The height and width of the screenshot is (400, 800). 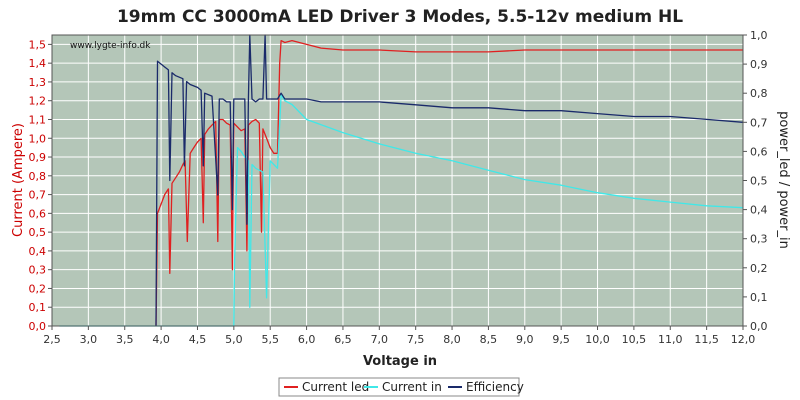 I want to click on x-tick-label: 8,5, so click(x=489, y=339).